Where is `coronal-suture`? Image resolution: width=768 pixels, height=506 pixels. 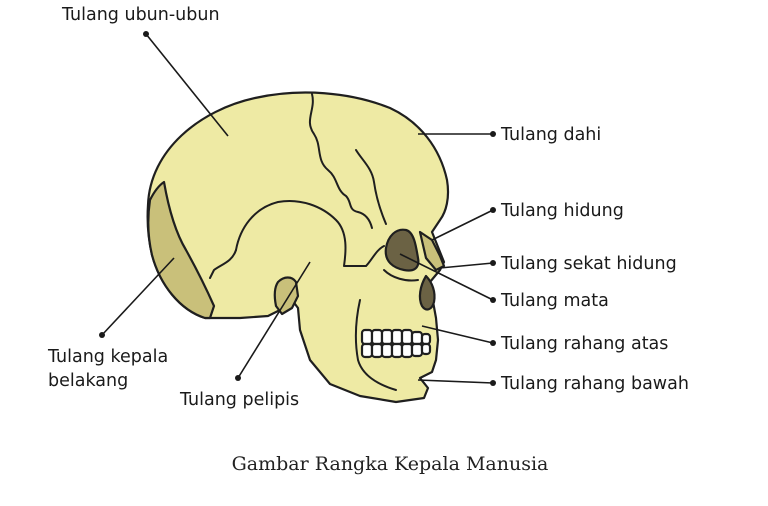 coronal-suture is located at coordinates (341, 161).